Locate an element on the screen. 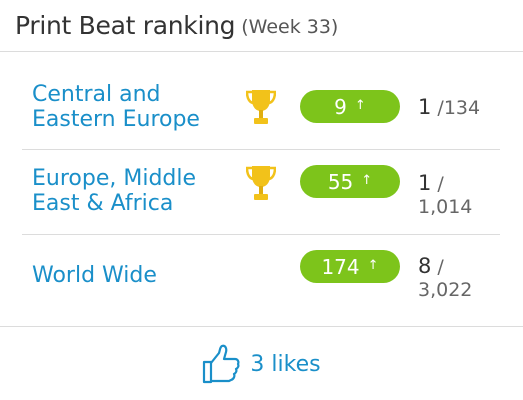 The height and width of the screenshot is (400, 523). rank-position: 8 is located at coordinates (425, 266).